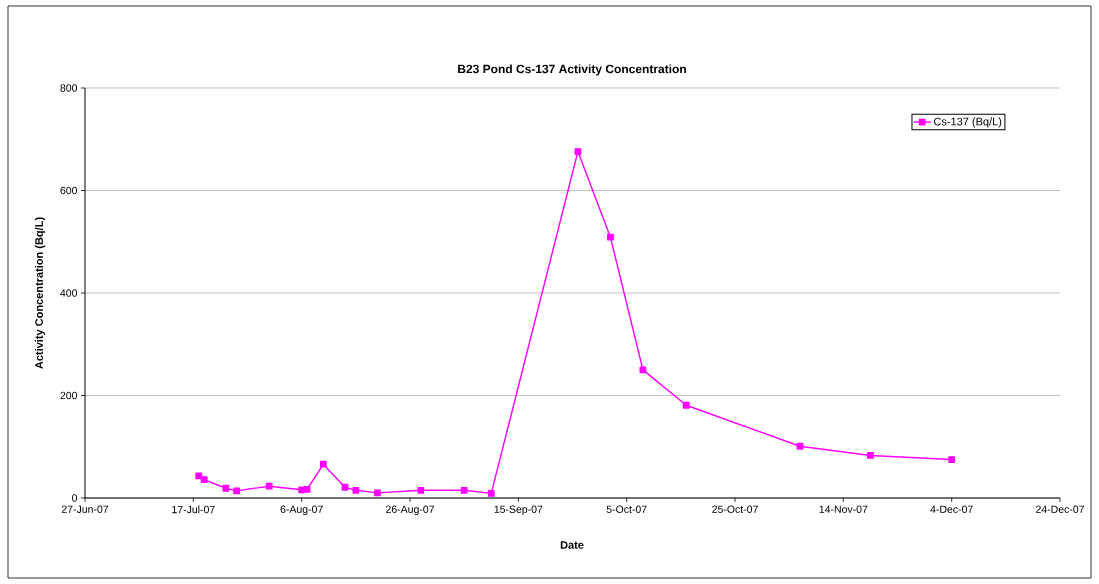 The width and height of the screenshot is (1099, 584). Describe the element at coordinates (69, 395) in the screenshot. I see `y-tick-label: 200` at that location.